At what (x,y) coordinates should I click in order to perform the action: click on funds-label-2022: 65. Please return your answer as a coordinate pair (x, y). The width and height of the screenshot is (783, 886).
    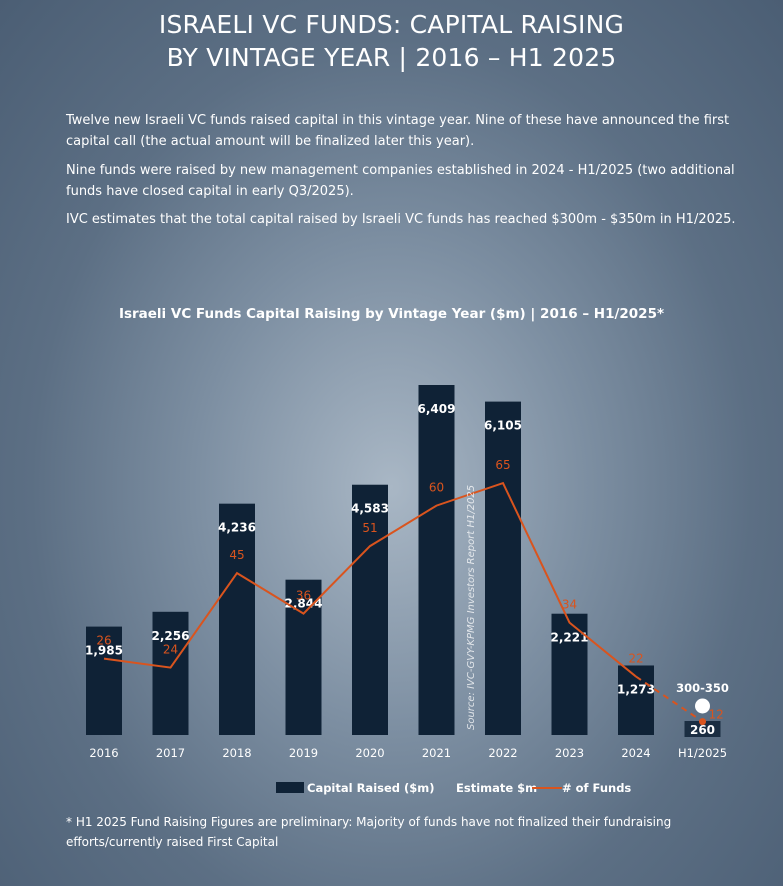
    Looking at the image, I should click on (502, 465).